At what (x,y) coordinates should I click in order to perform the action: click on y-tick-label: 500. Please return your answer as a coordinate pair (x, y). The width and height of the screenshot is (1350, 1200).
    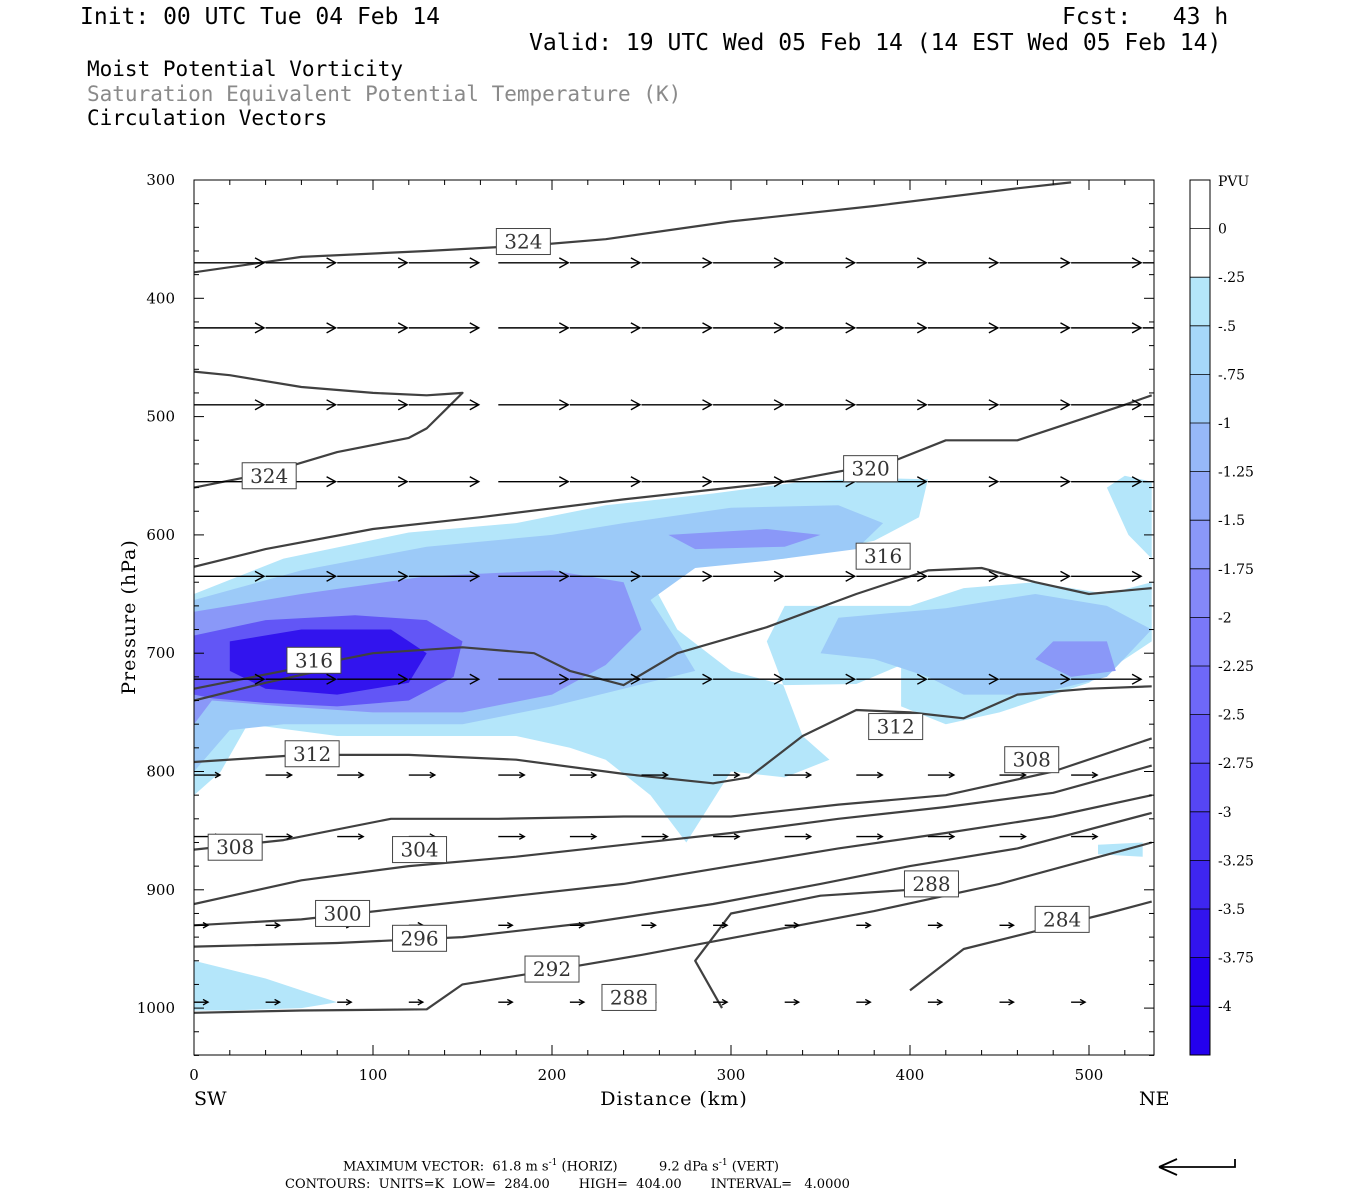
    Looking at the image, I should click on (160, 417).